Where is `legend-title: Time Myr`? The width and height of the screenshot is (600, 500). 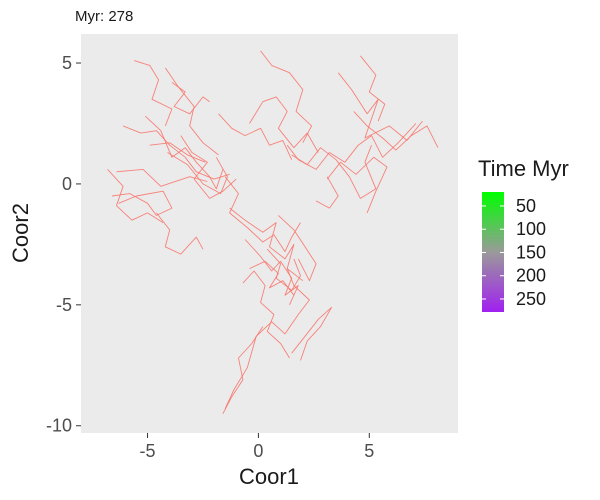 legend-title: Time Myr is located at coordinates (523, 168).